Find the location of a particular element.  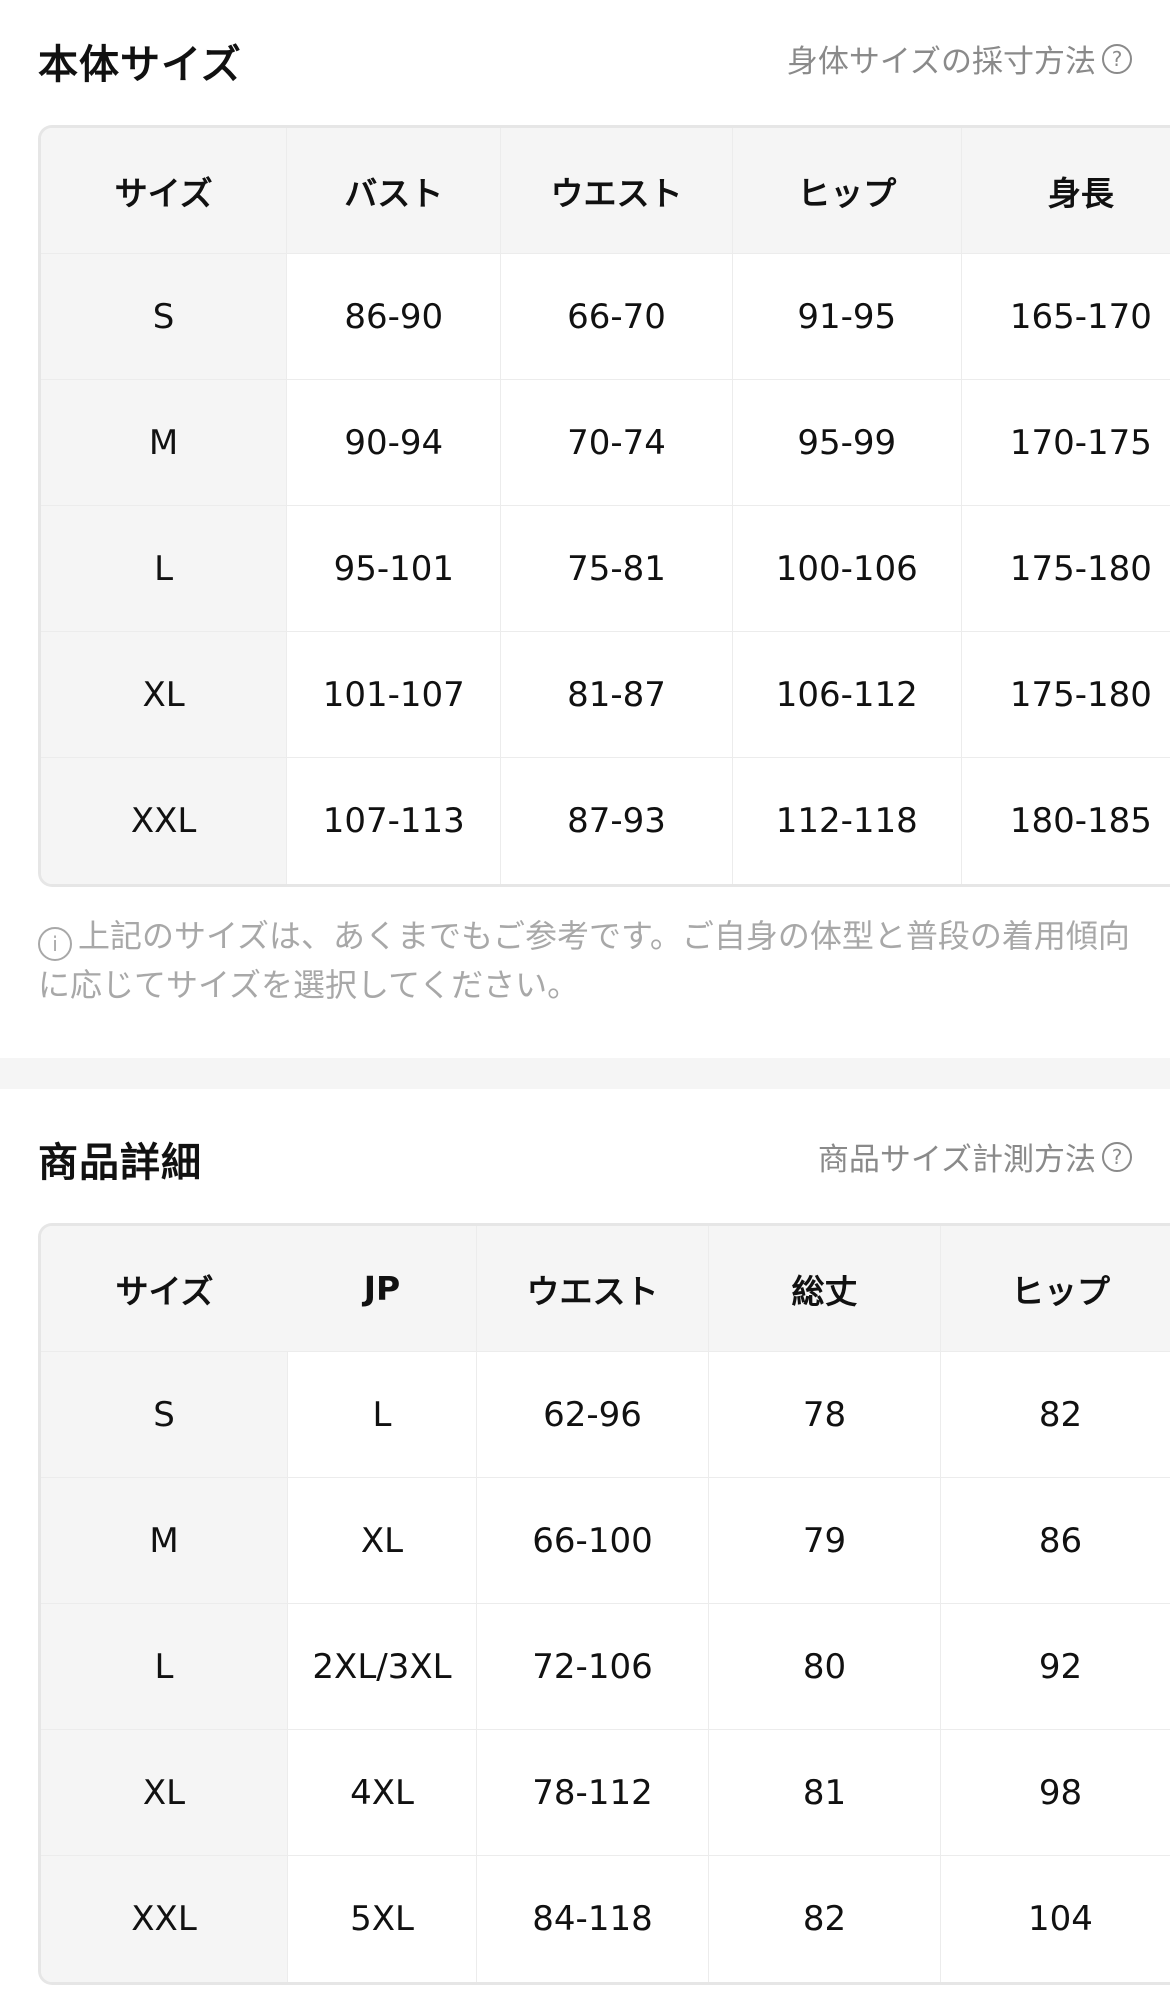

table-cell: 75-81 is located at coordinates (617, 568).